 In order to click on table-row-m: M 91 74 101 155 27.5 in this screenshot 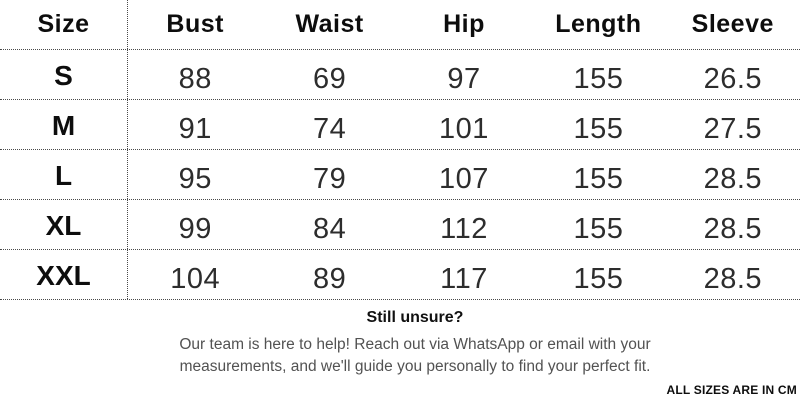, I will do `click(400, 125)`.